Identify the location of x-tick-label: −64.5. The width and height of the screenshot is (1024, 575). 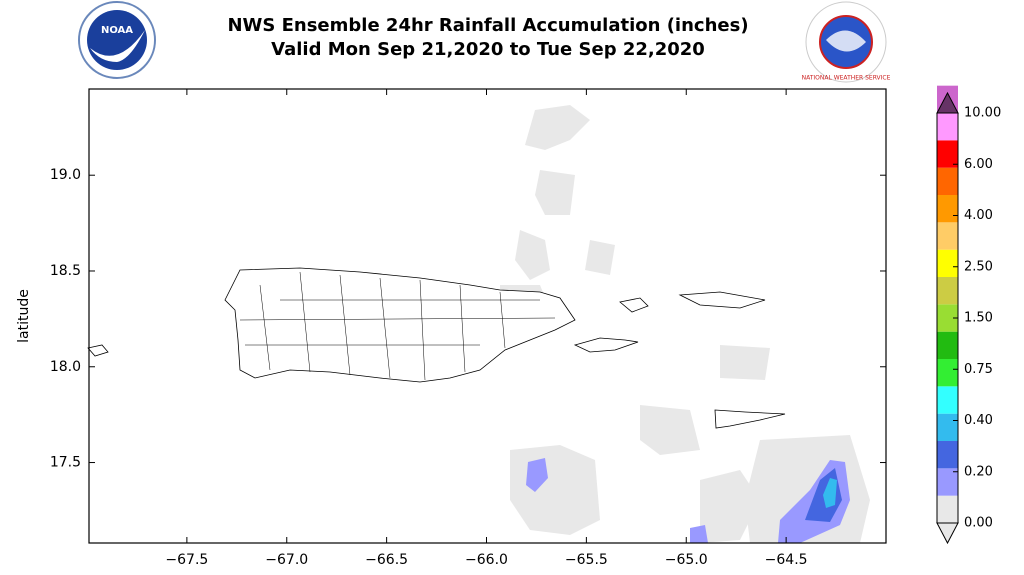
(786, 560).